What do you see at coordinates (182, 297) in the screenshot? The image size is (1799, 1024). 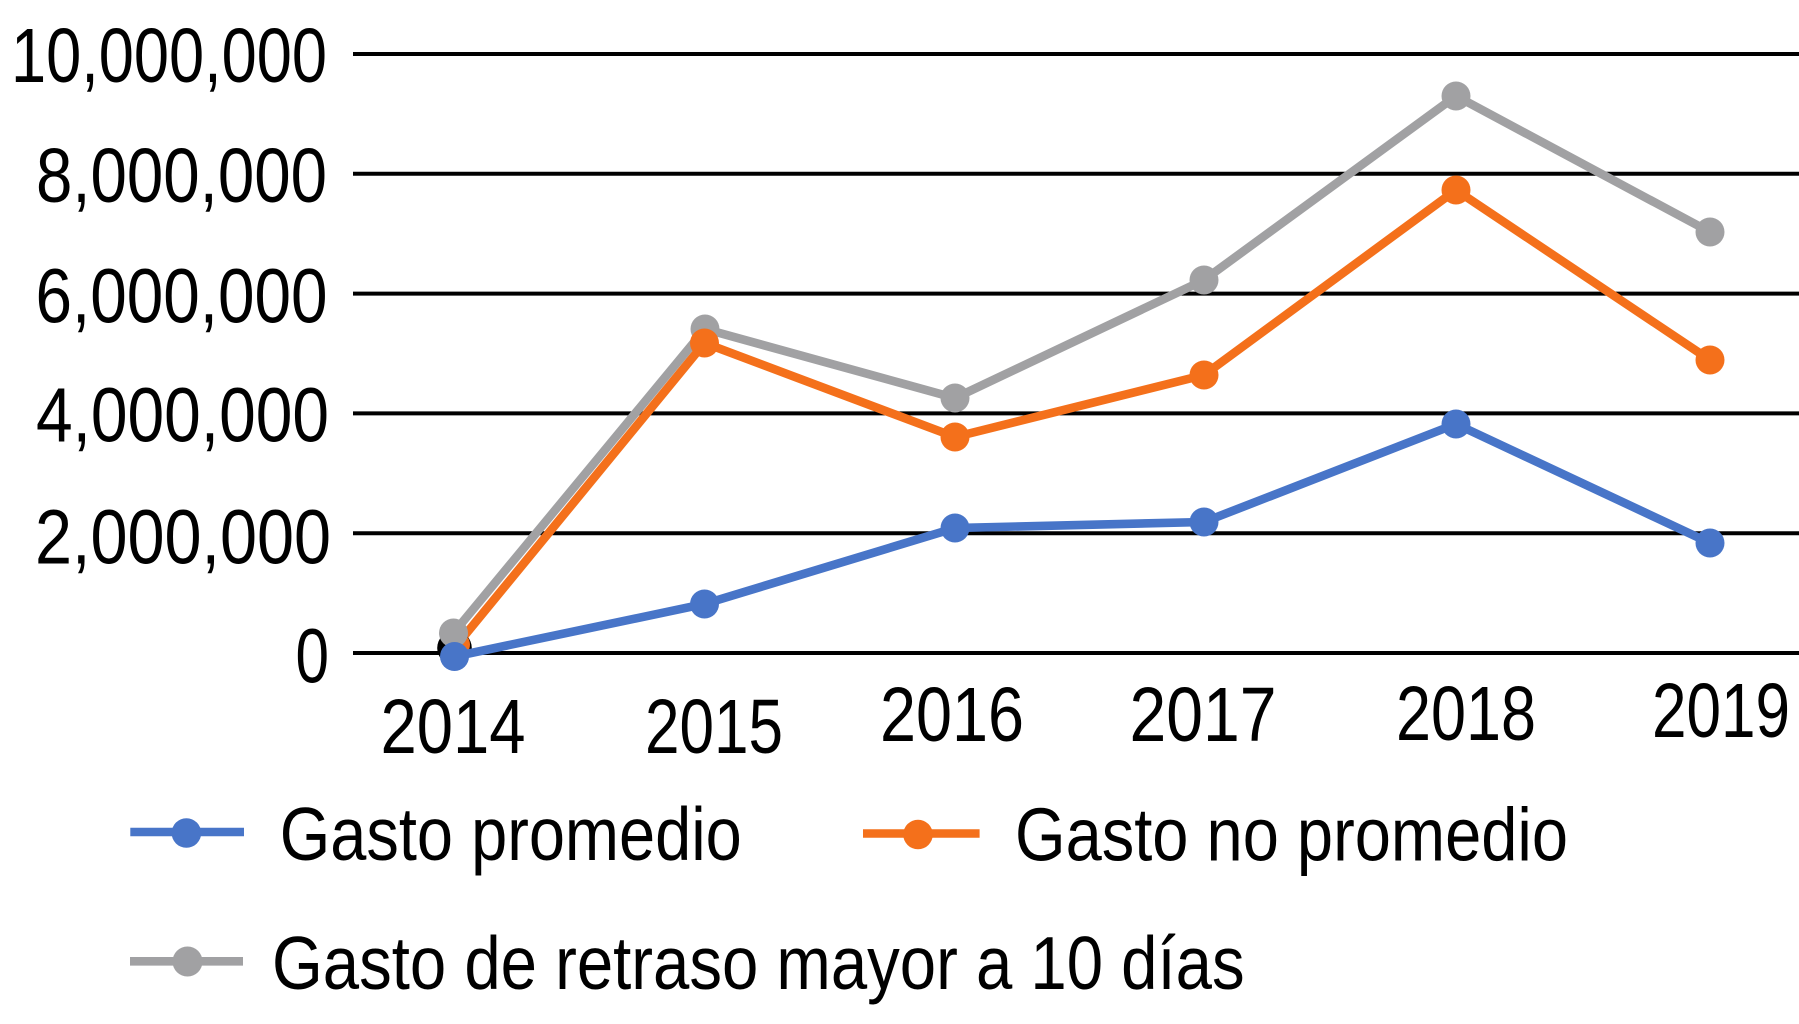 I see `svg-text: 6,000,000` at bounding box center [182, 297].